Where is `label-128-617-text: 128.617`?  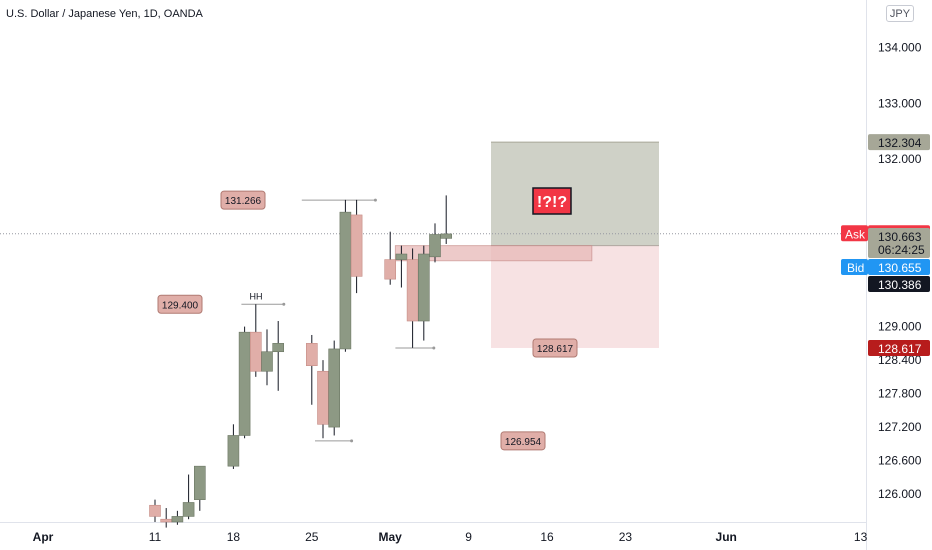
label-128-617-text: 128.617 is located at coordinates (555, 349).